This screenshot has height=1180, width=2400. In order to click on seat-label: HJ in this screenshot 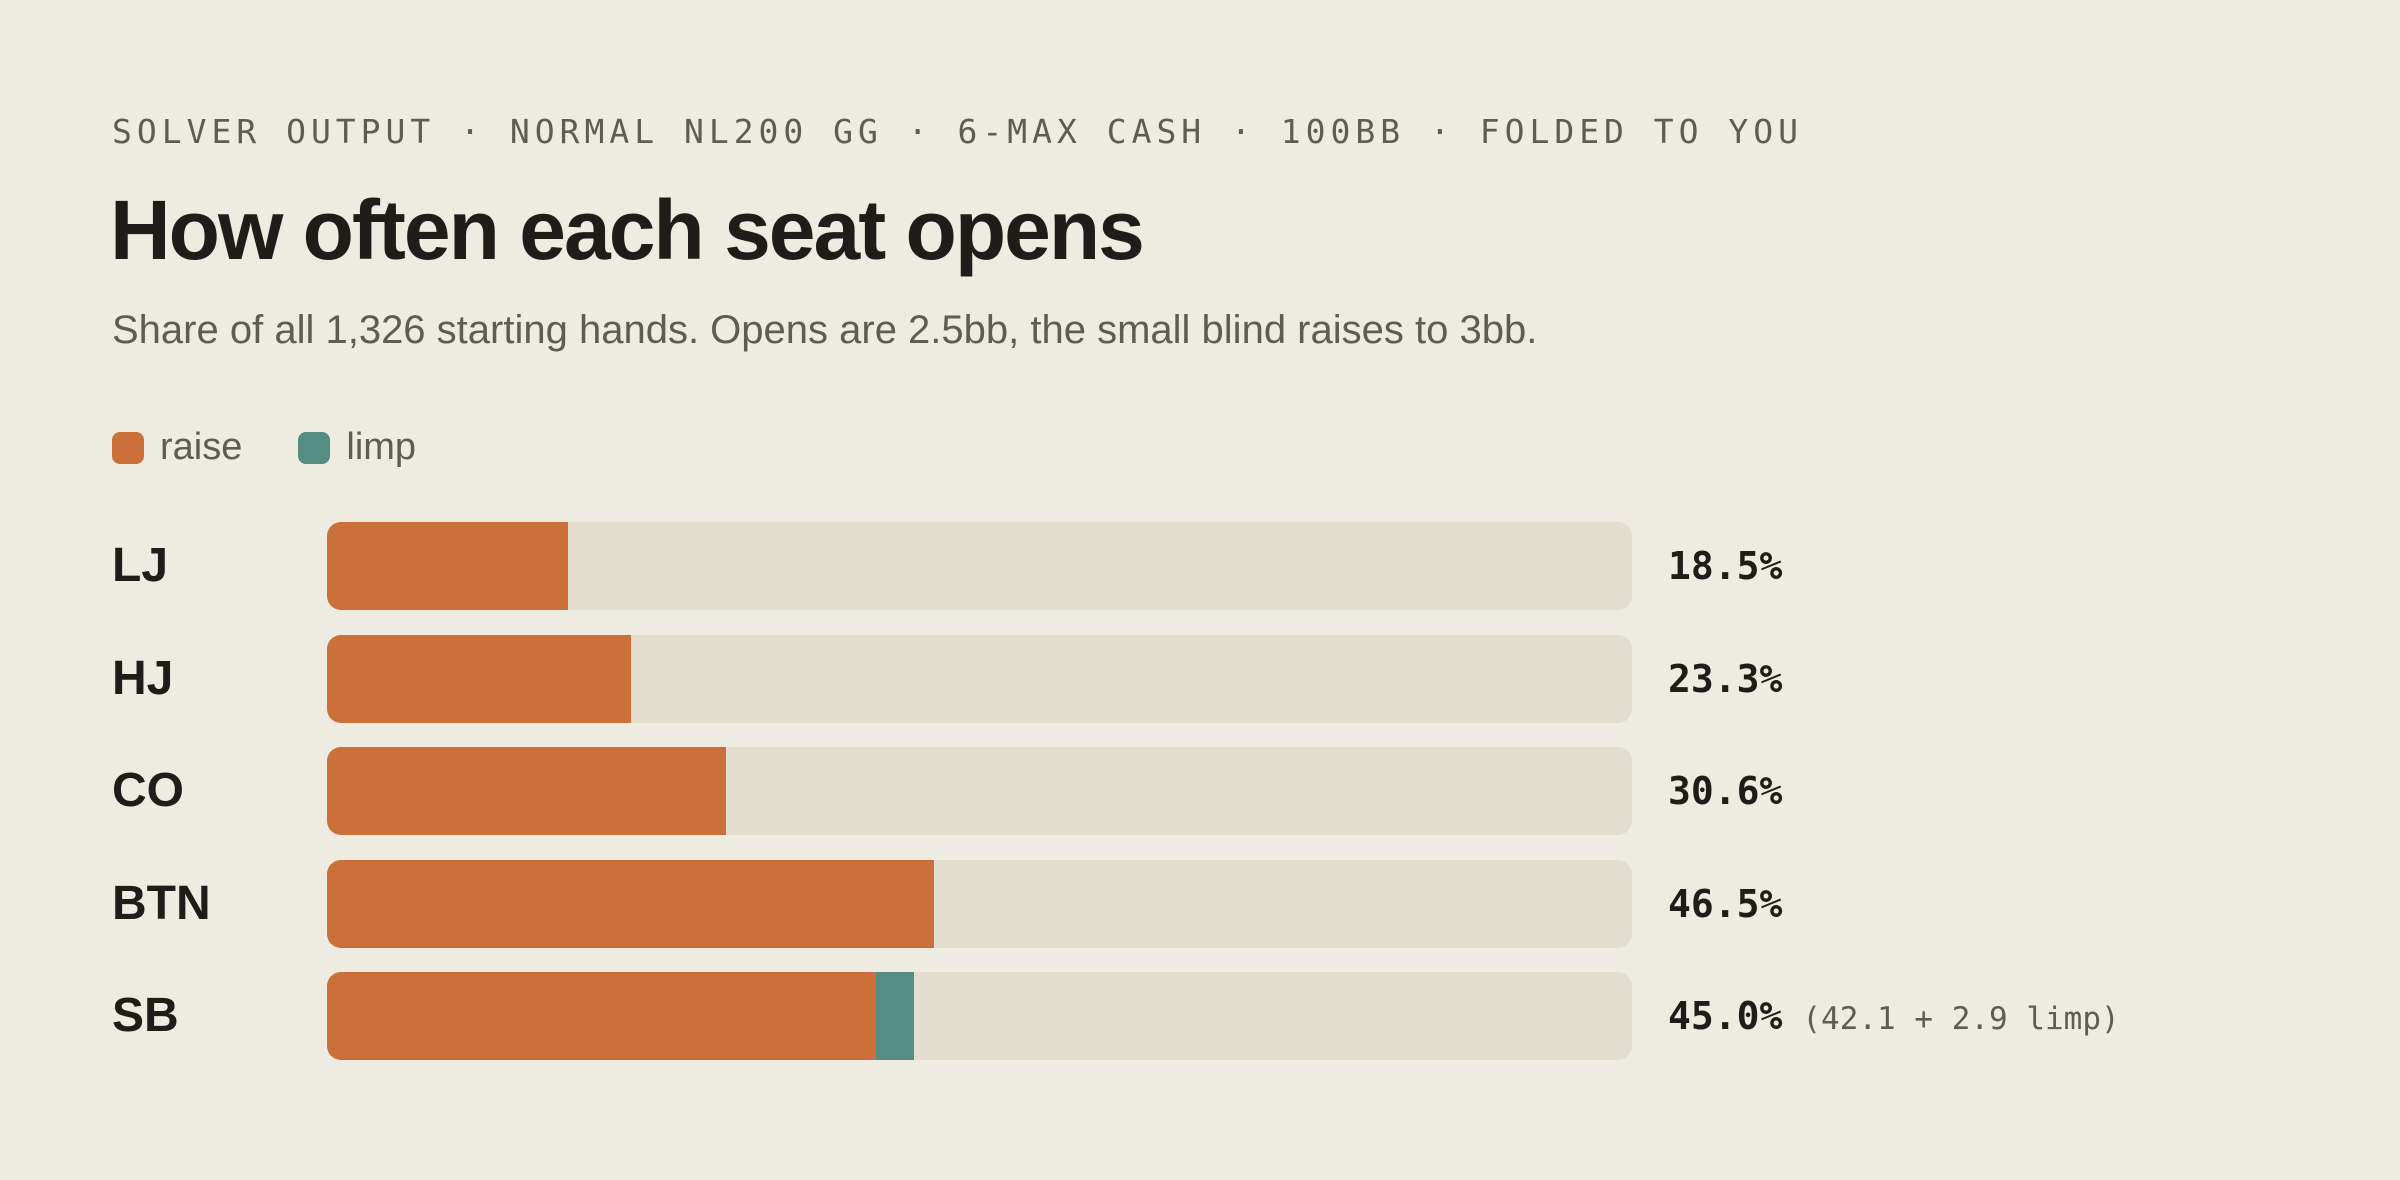, I will do `click(143, 678)`.